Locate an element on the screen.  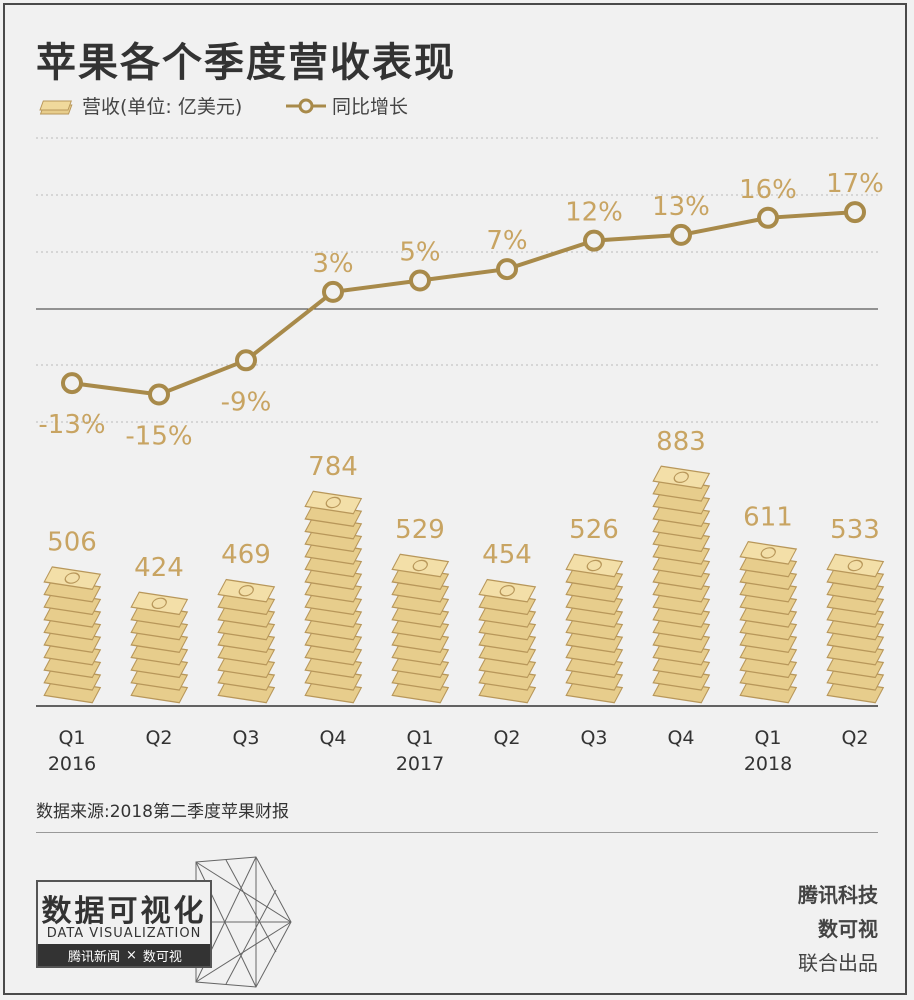
legend-label-growth: 同比增长 is located at coordinates (370, 107).